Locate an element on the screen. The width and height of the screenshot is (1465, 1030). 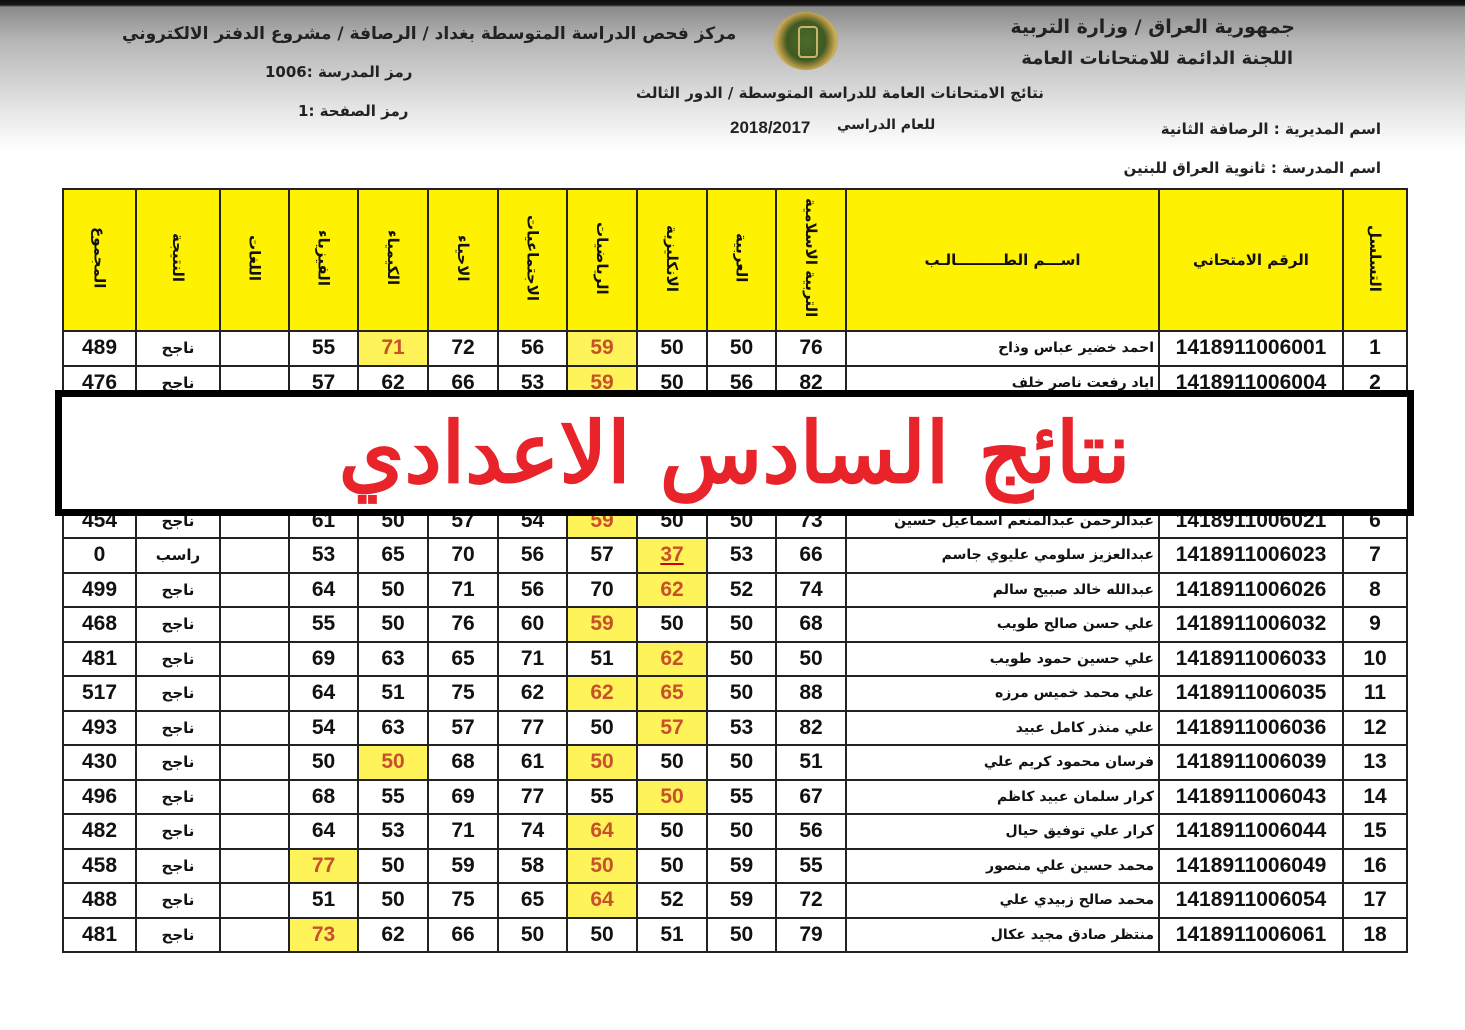
score-cell: 57 is located at coordinates (672, 727).